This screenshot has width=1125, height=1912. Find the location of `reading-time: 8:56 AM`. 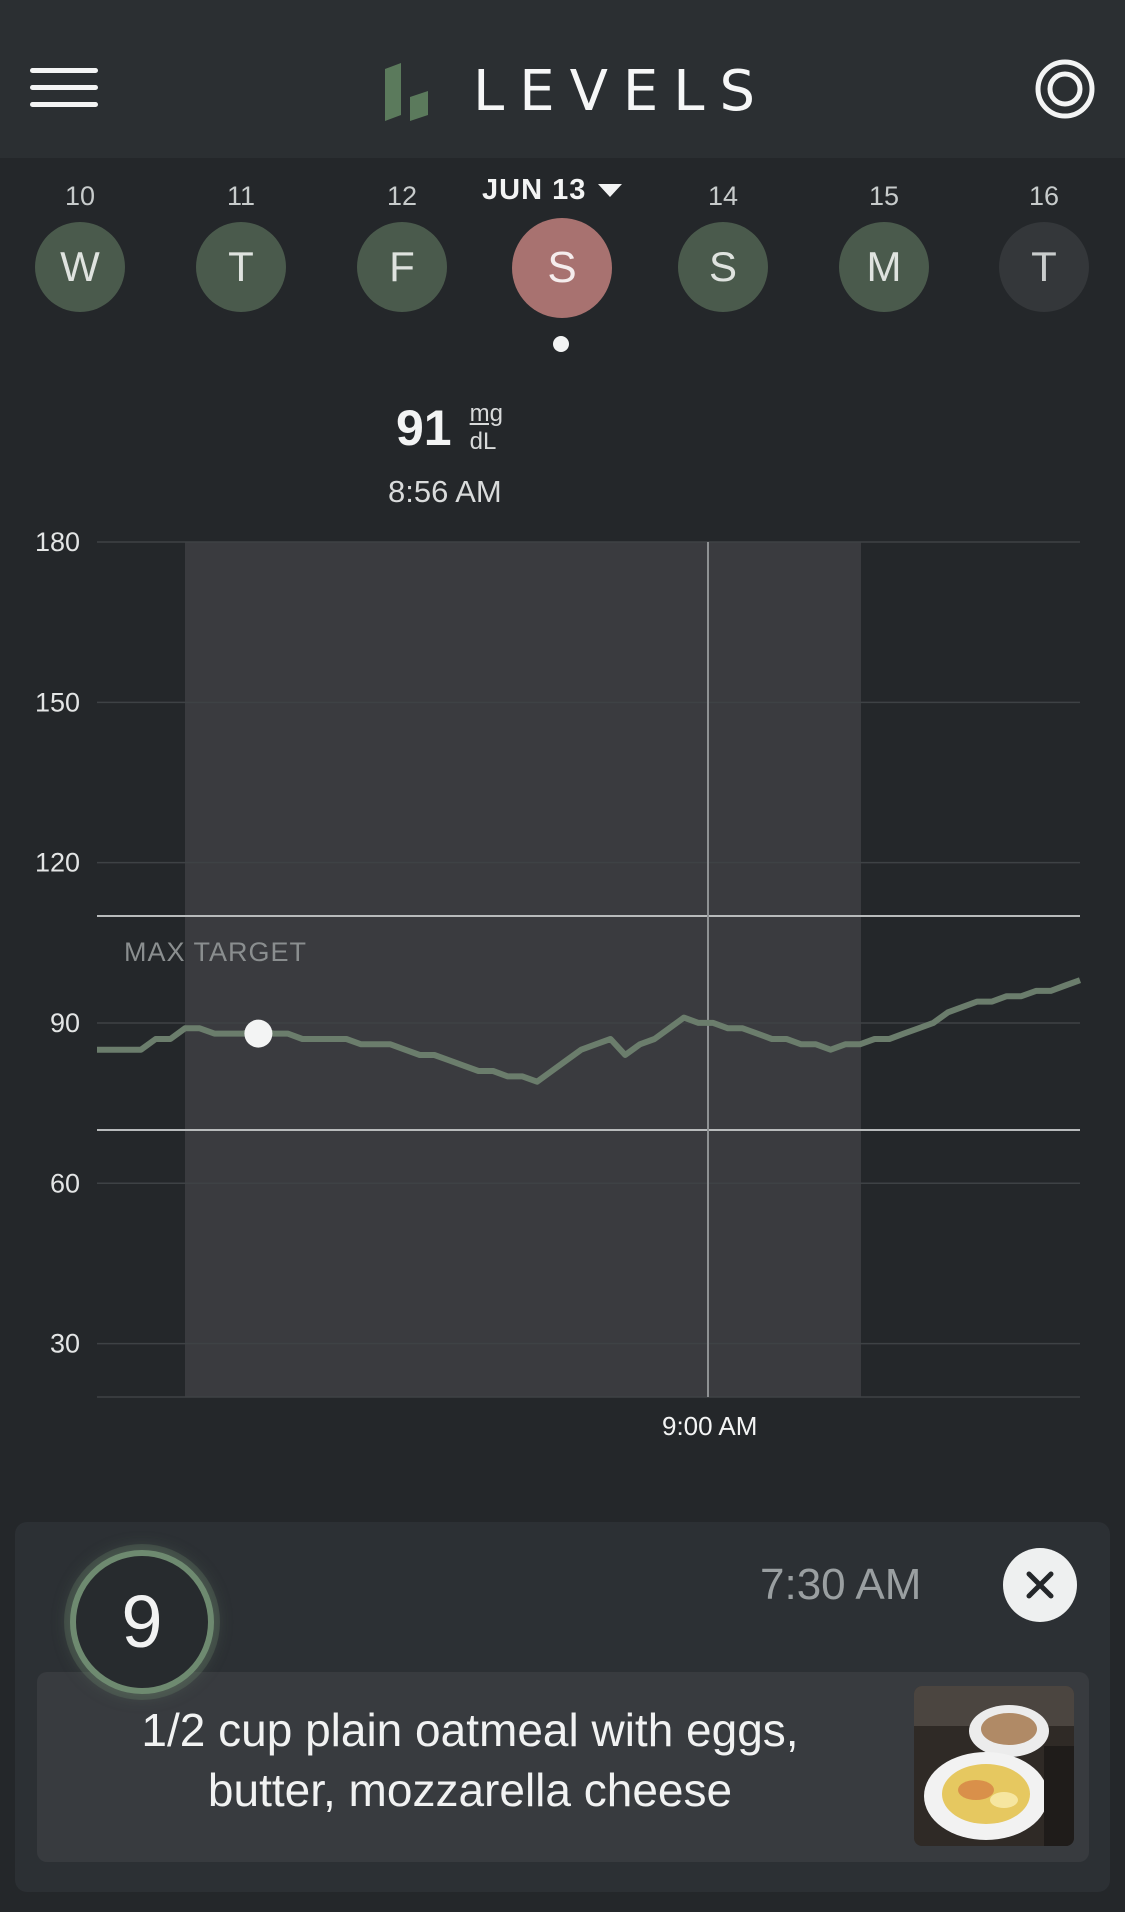

reading-time: 8:56 AM is located at coordinates (445, 491).